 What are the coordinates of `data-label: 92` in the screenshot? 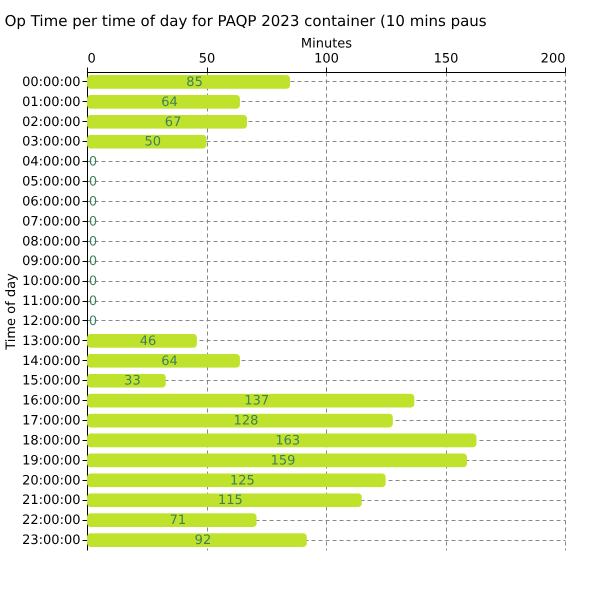 It's located at (203, 540).